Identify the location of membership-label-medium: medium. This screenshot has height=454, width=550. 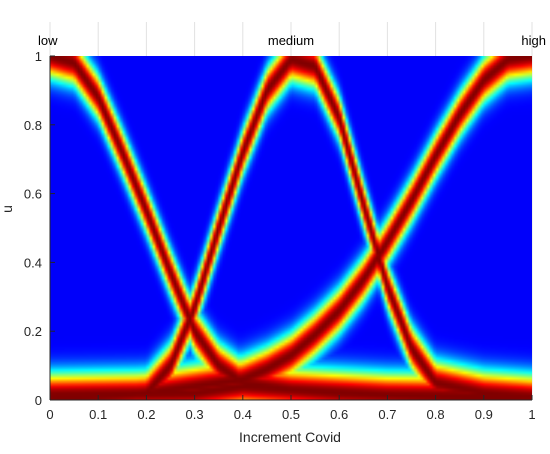
(291, 40).